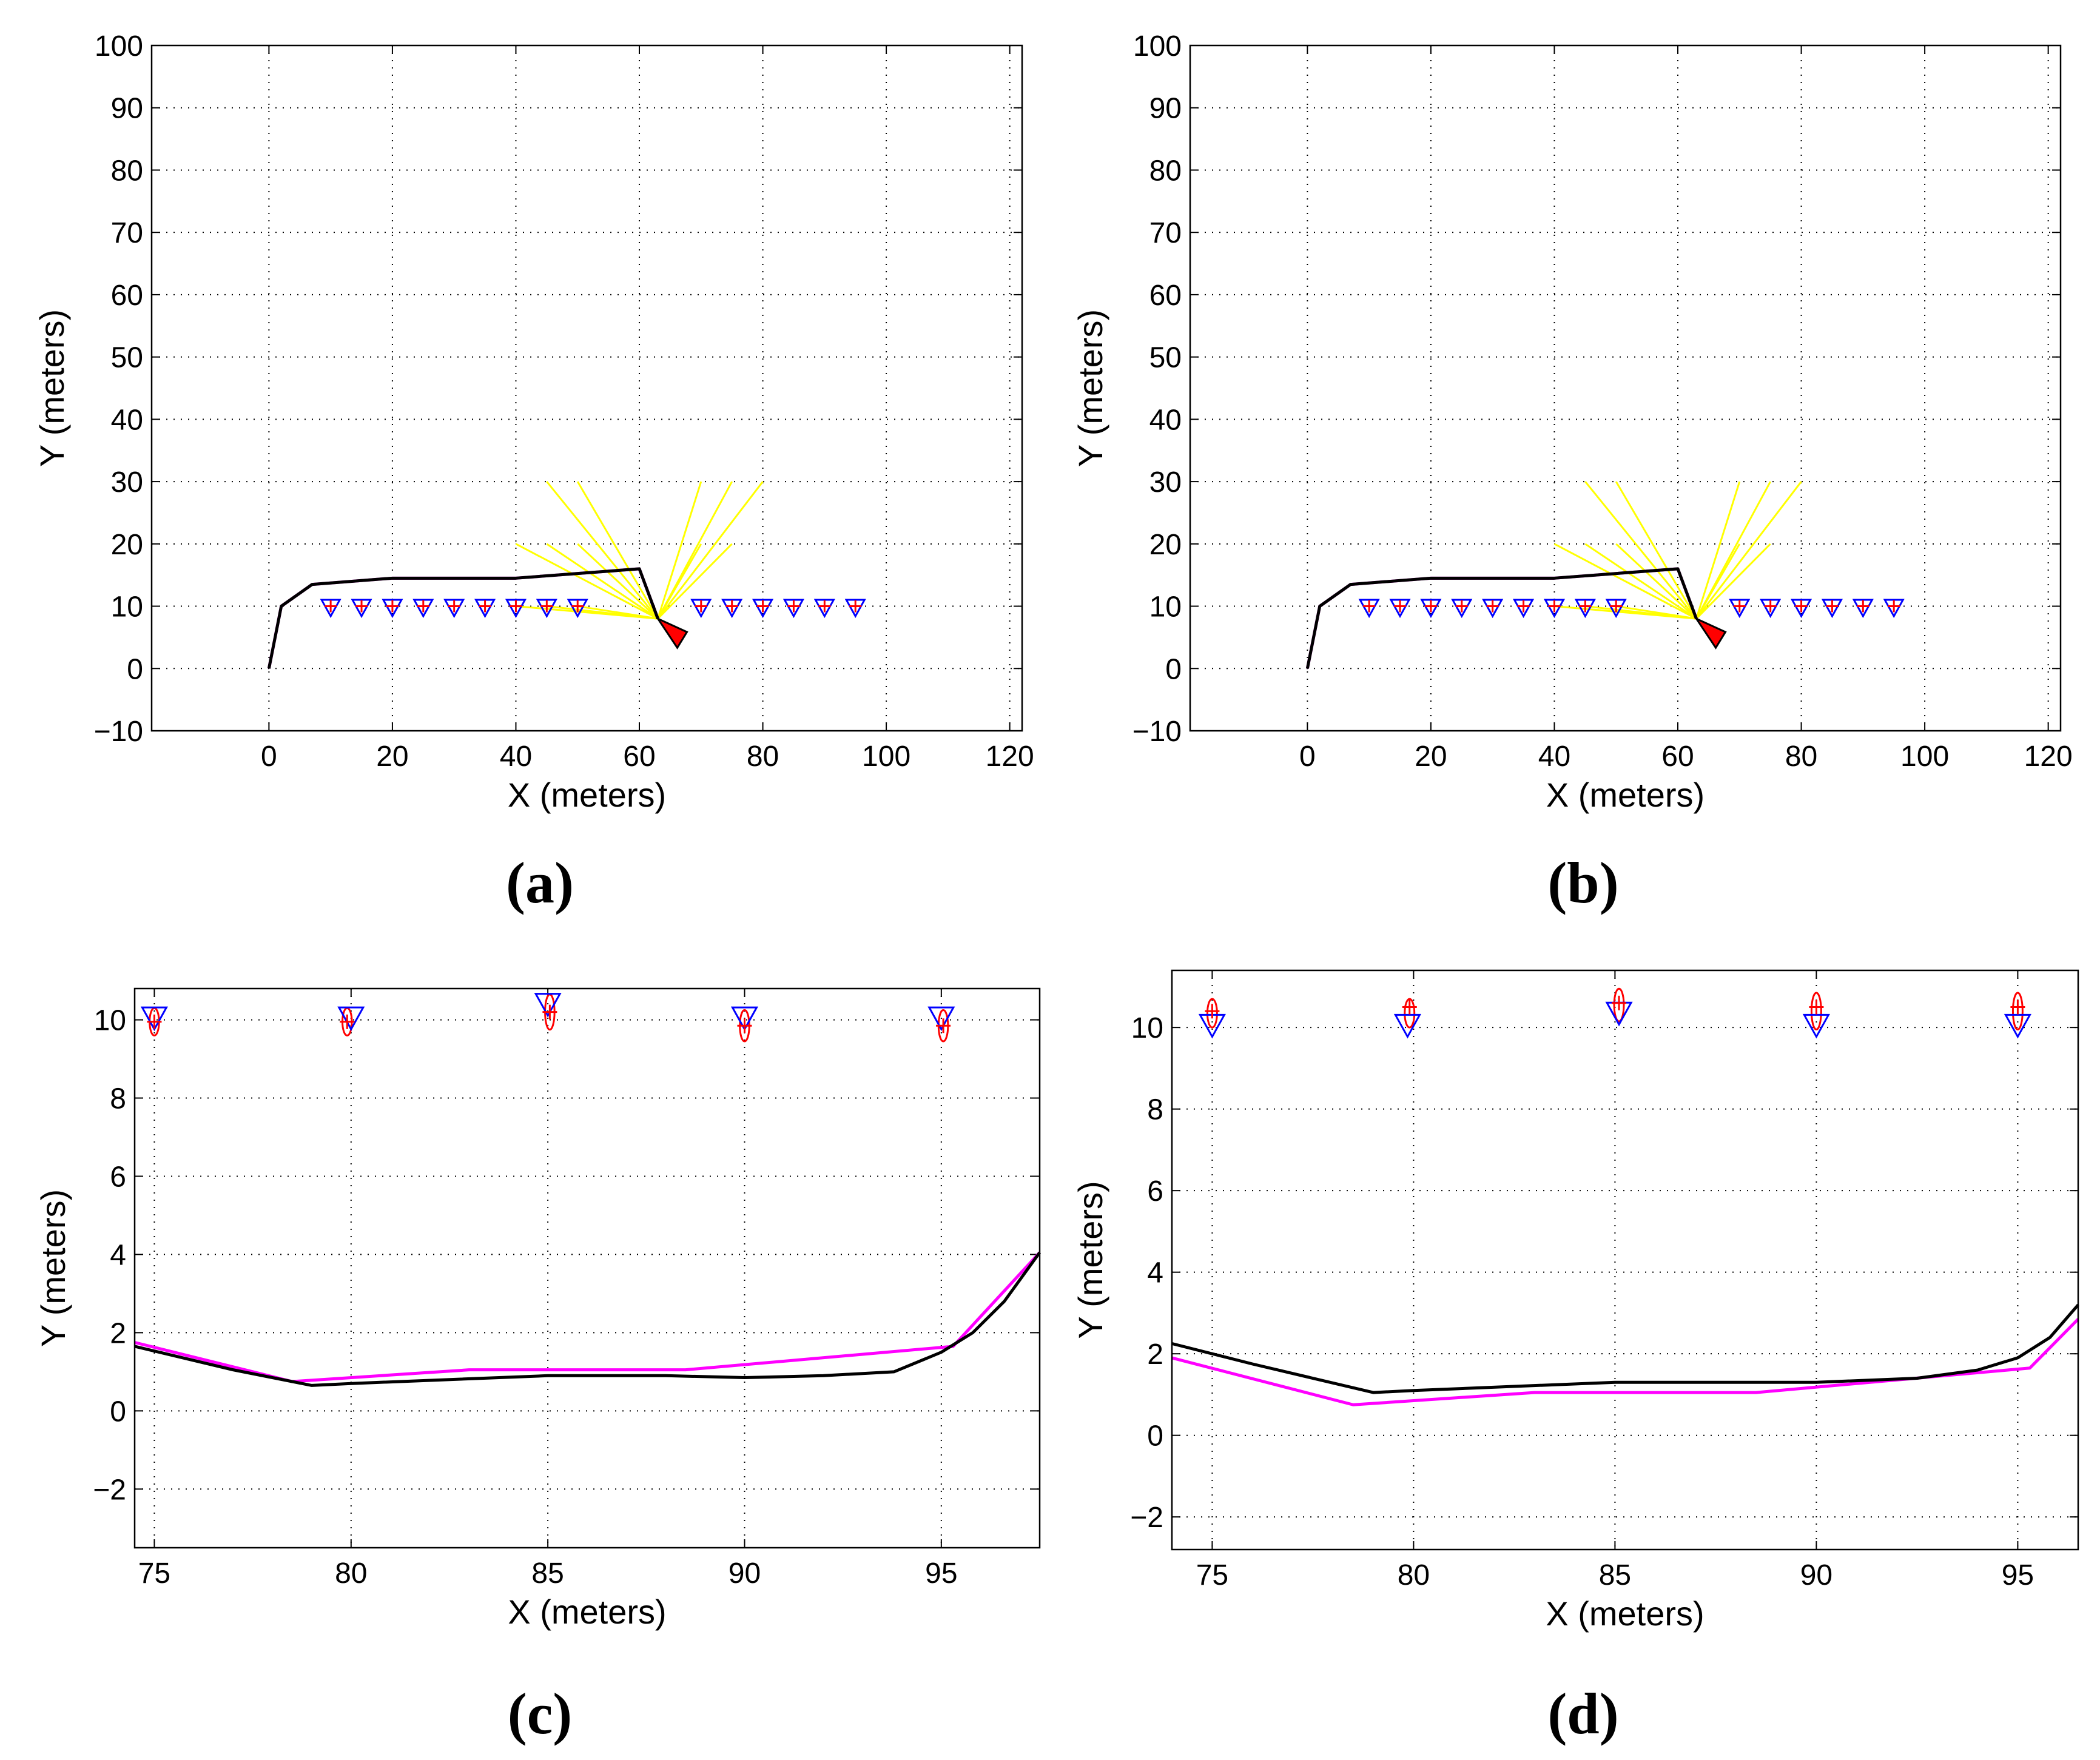 The height and width of the screenshot is (1760, 2100). What do you see at coordinates (540, 1713) in the screenshot?
I see `caption-c: (c)` at bounding box center [540, 1713].